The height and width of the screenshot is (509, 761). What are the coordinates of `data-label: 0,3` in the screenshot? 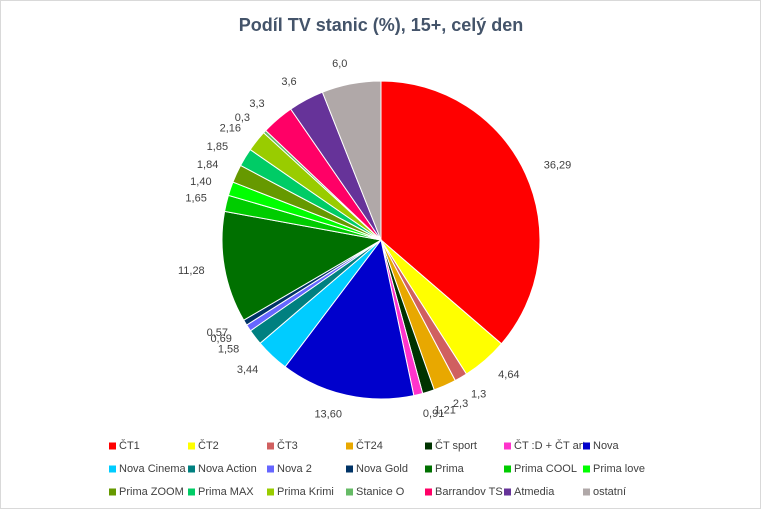 It's located at (242, 118).